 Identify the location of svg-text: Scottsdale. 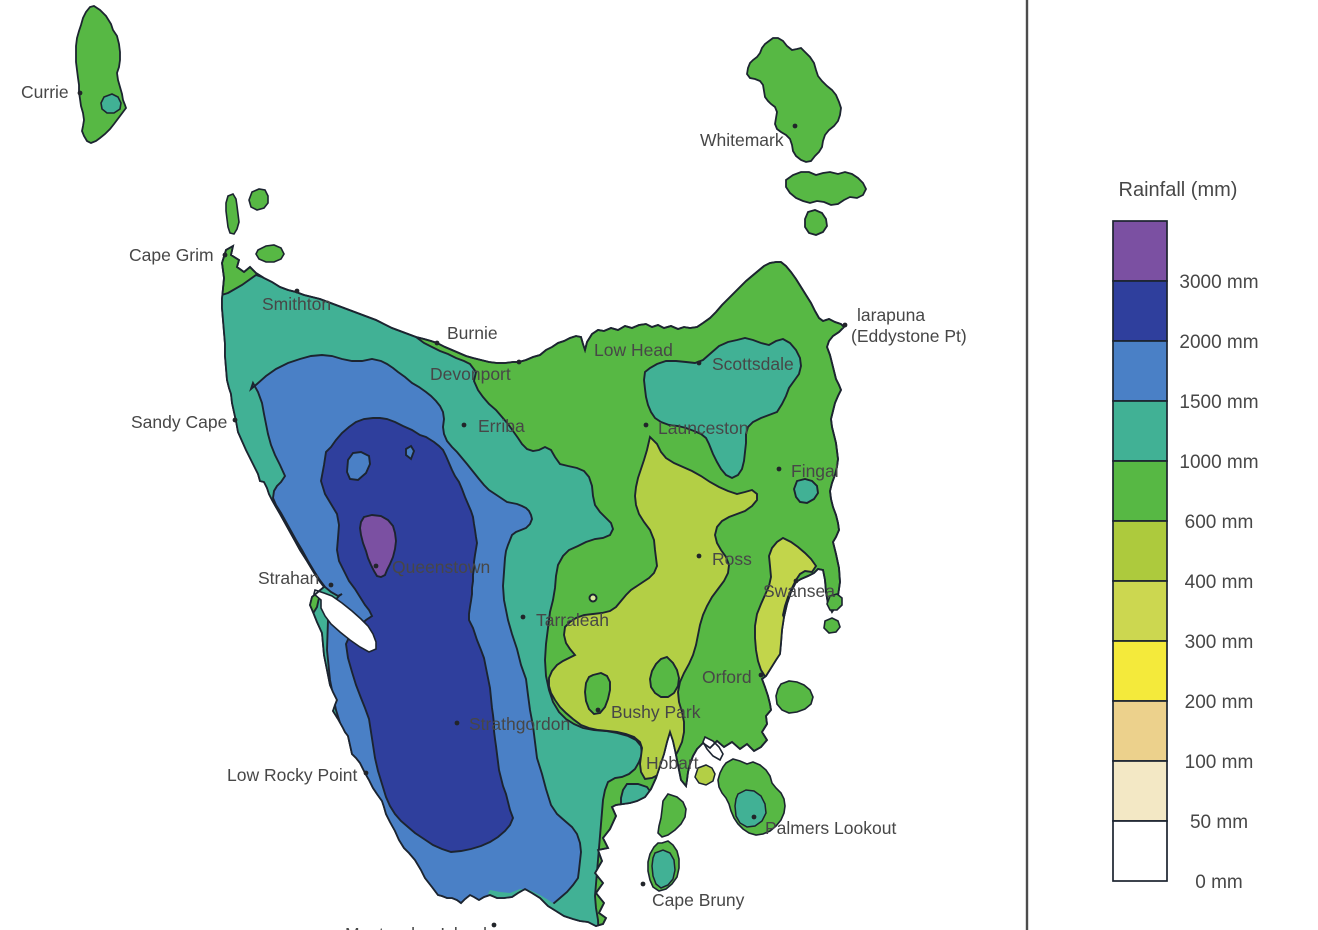
(753, 364).